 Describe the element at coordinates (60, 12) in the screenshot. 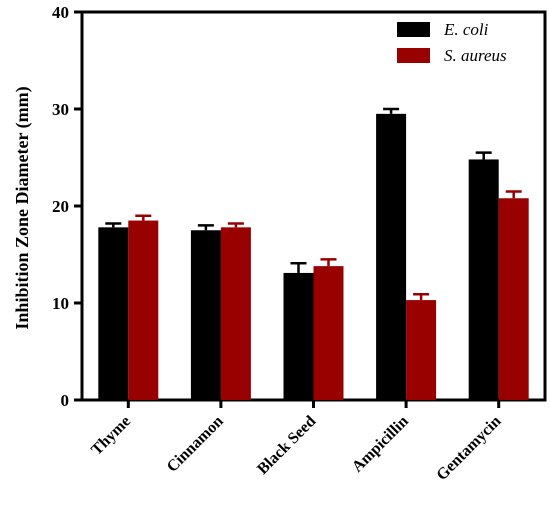

I see `y-tick-label: 40` at that location.